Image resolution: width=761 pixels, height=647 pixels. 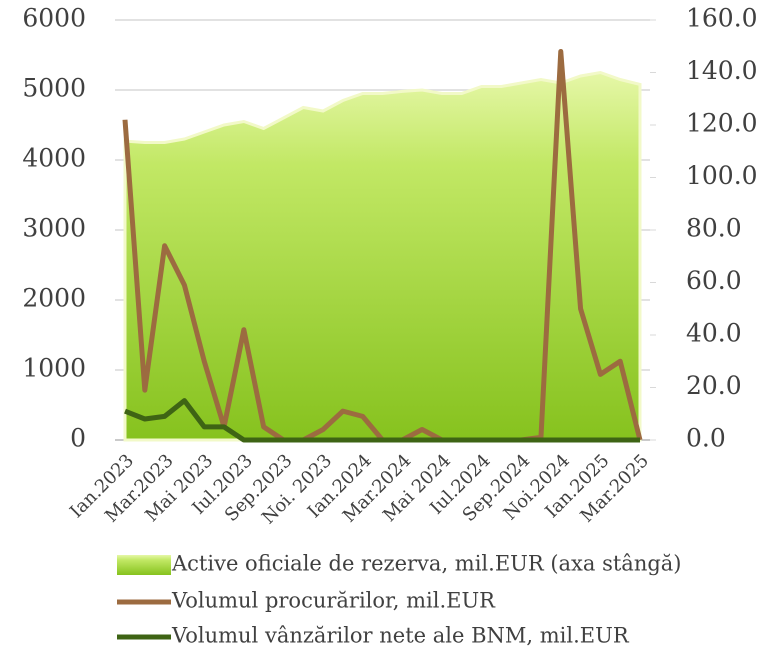 I want to click on y2-tick-label: 20.0, so click(x=714, y=385).